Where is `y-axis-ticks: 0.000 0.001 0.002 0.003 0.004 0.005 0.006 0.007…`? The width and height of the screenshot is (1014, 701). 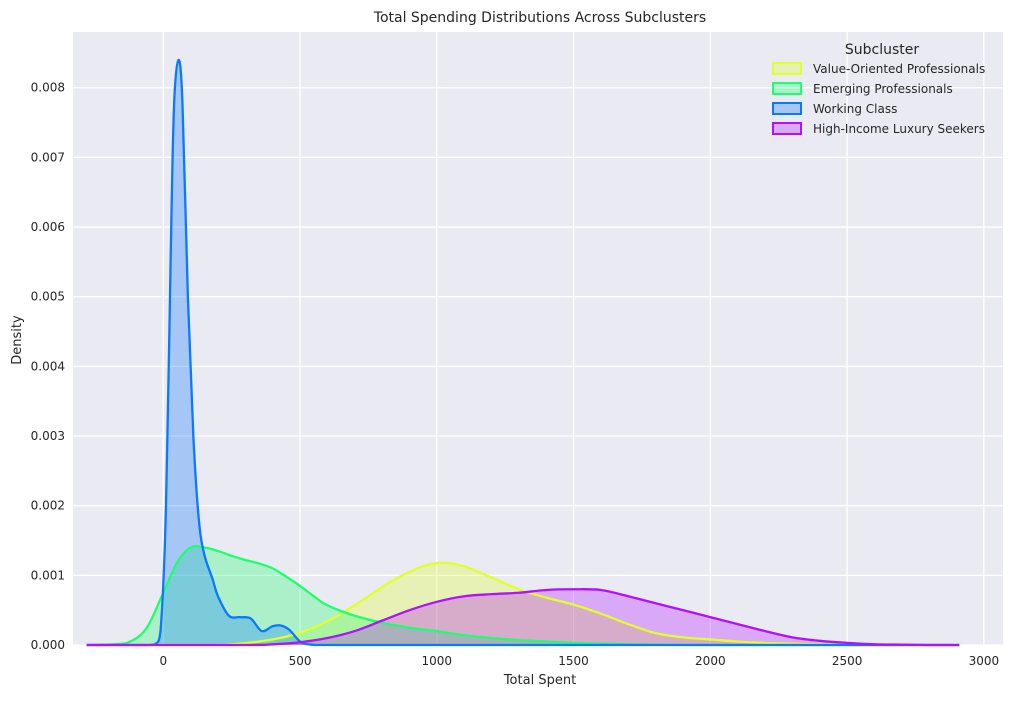 y-axis-ticks: 0.000 0.001 0.002 0.003 0.004 0.005 0.006 0.007… is located at coordinates (48, 366).